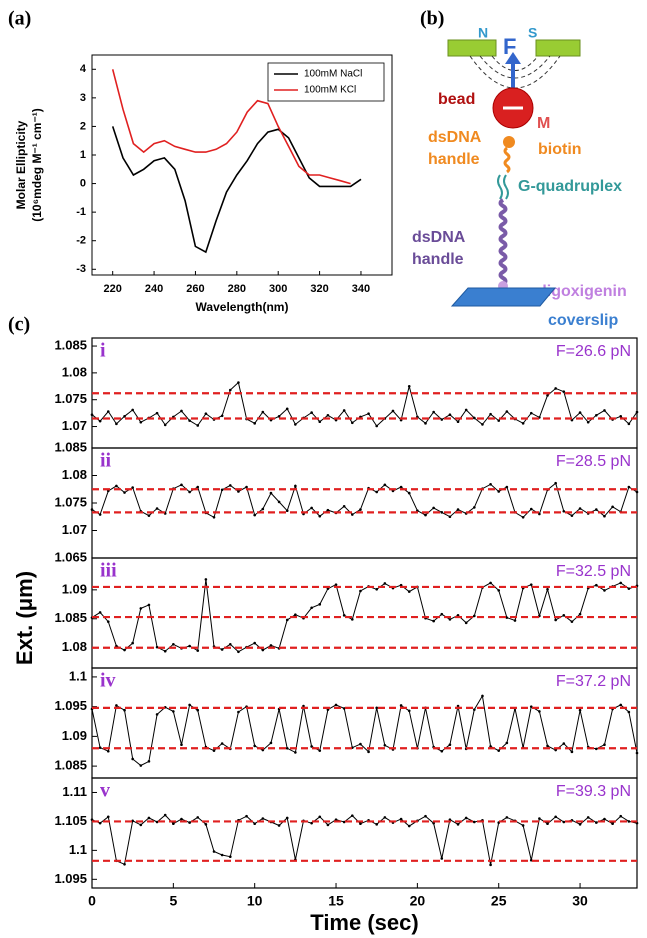 Image resolution: width=647 pixels, height=938 pixels. What do you see at coordinates (74, 425) in the screenshot?
I see `y-tick-label: 1.07` at bounding box center [74, 425].